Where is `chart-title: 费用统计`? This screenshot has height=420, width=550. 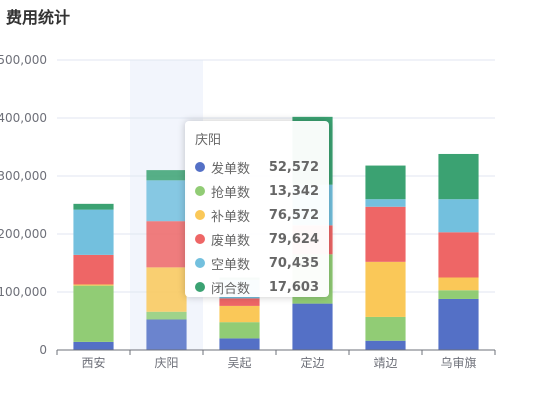 chart-title: 费用统计 is located at coordinates (38, 17).